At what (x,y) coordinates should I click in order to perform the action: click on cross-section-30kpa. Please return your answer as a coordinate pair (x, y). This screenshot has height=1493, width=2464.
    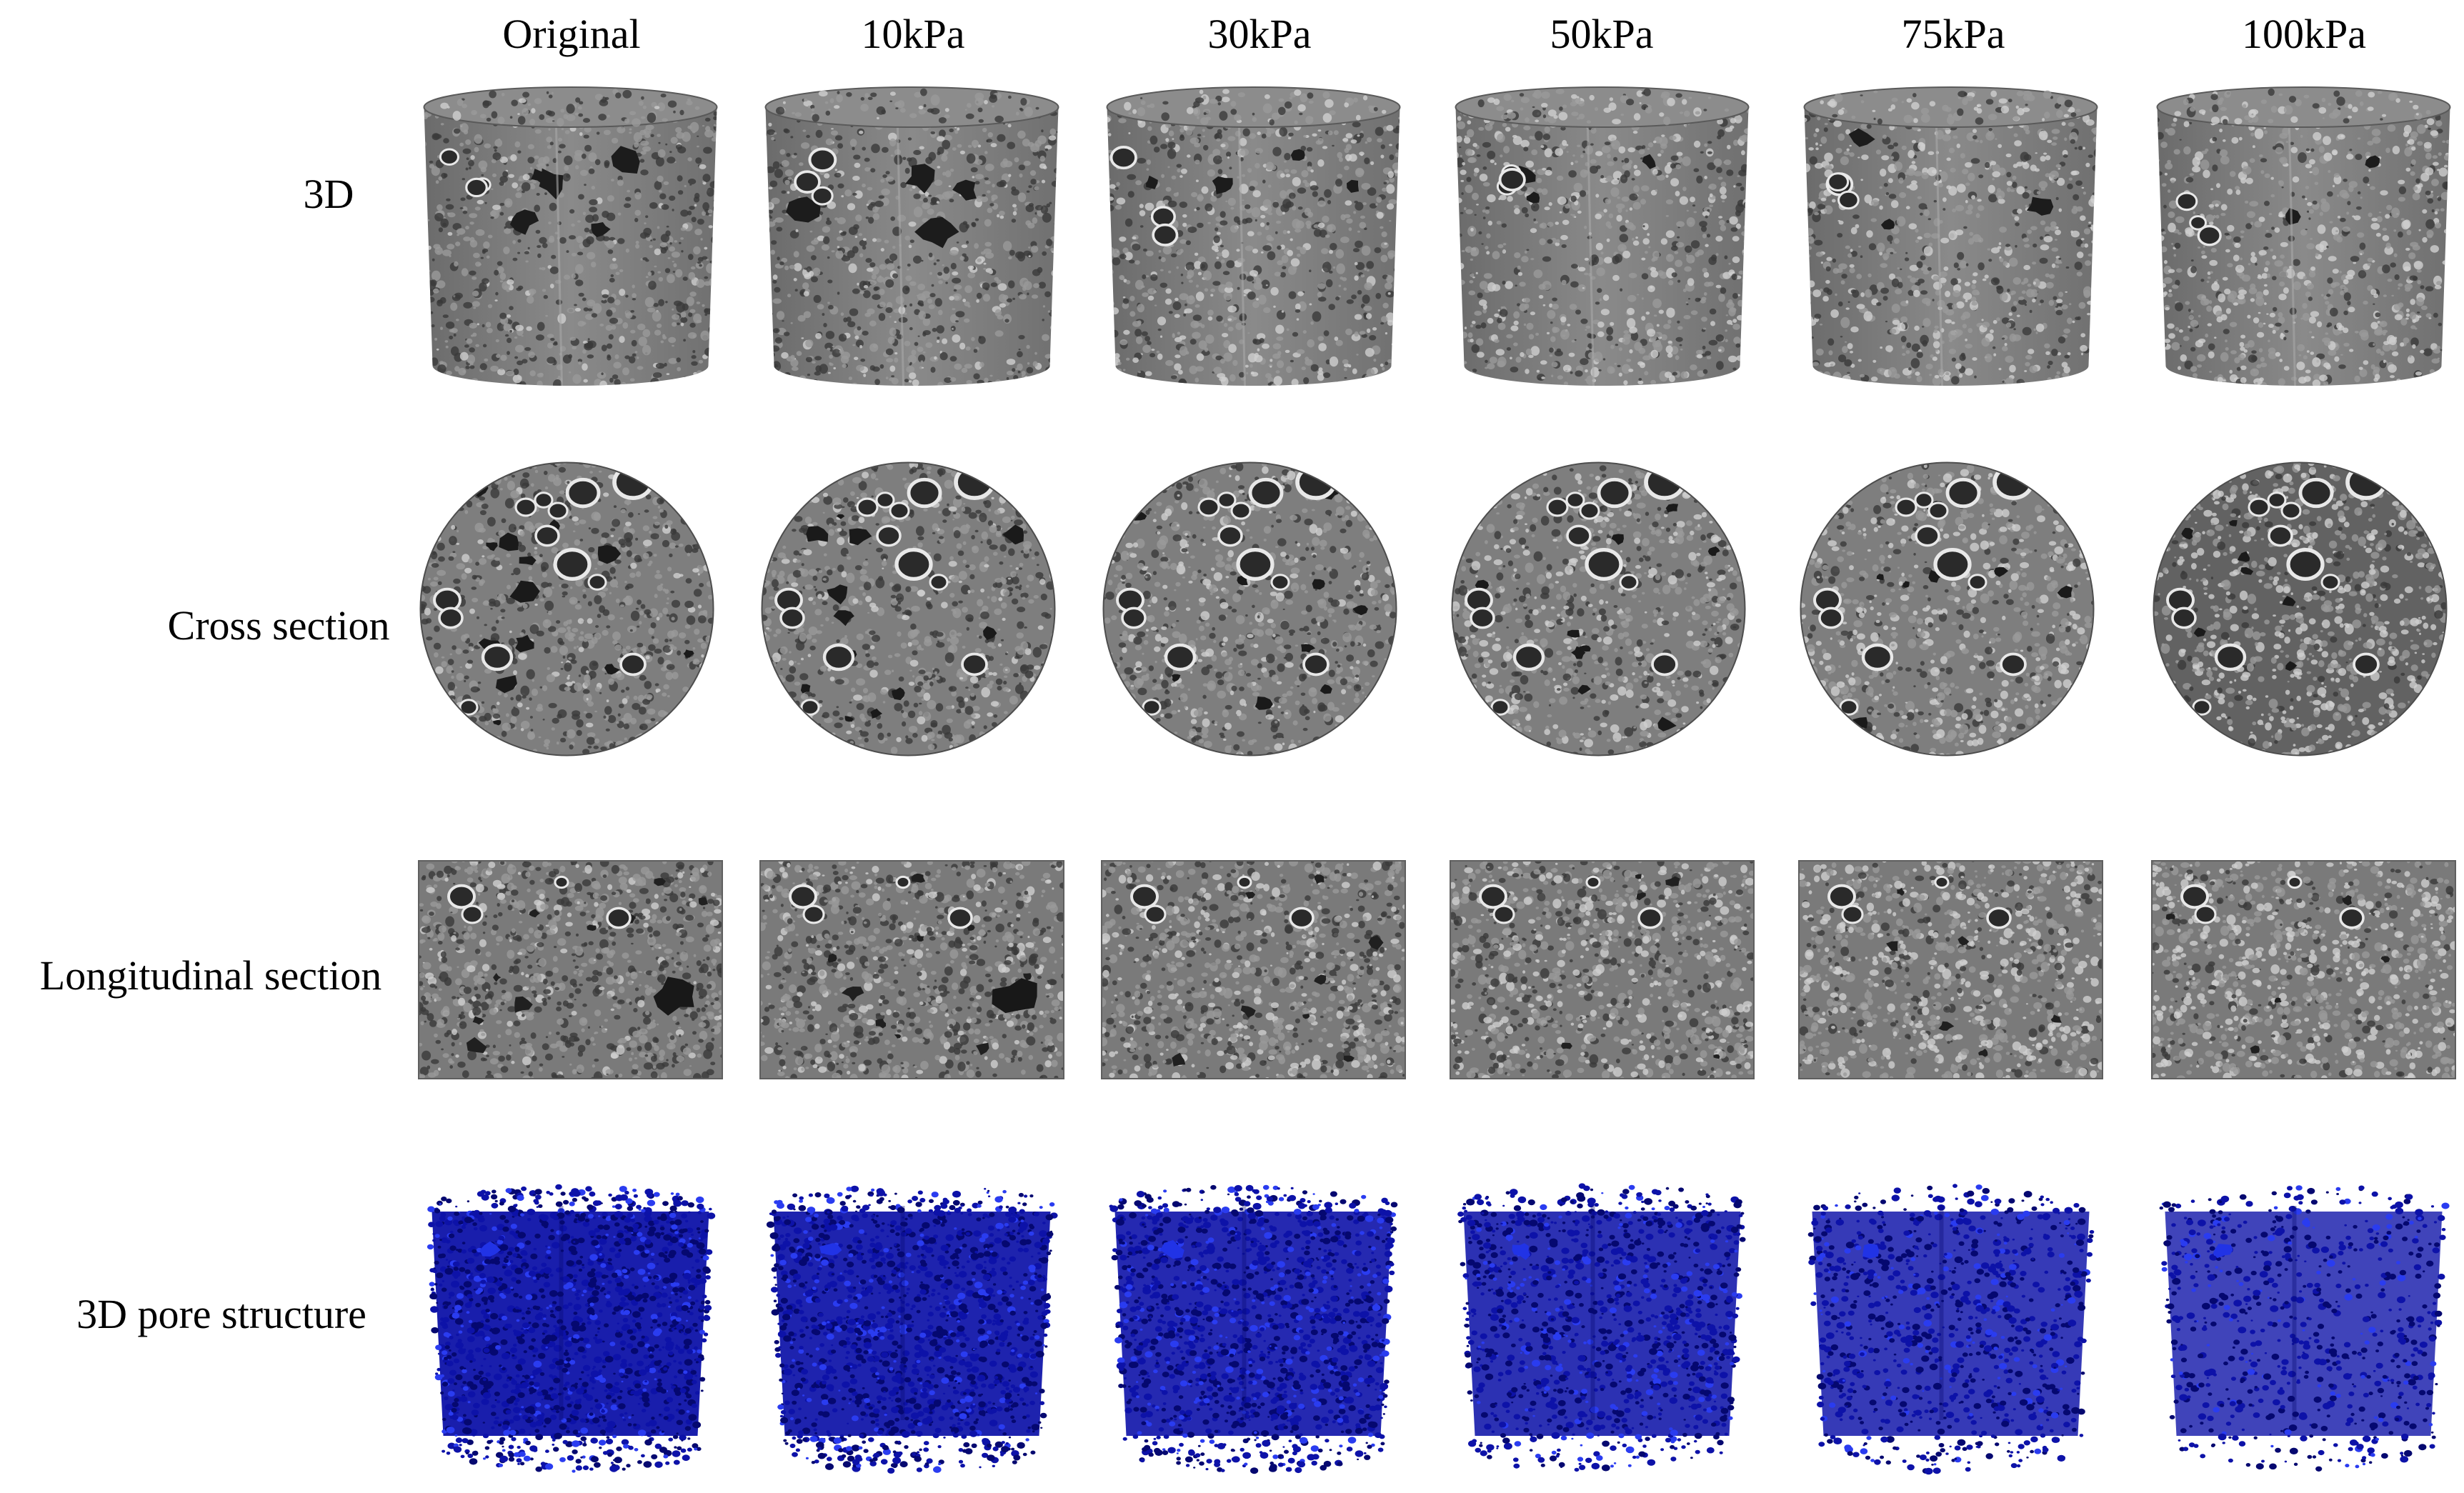
    Looking at the image, I should click on (1253, 609).